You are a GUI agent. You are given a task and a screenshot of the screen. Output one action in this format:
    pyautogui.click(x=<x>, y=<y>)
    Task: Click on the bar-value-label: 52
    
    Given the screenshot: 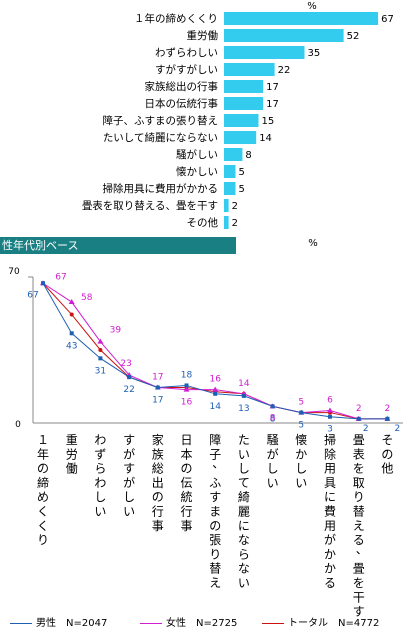 What is the action you would take?
    pyautogui.click(x=353, y=36)
    